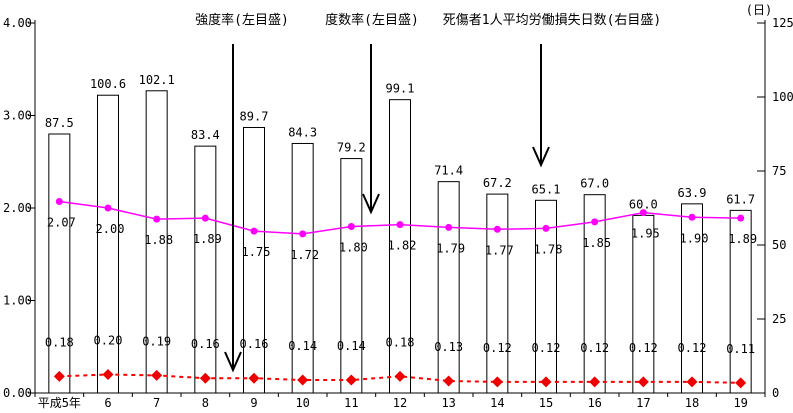 This screenshot has width=793, height=413. What do you see at coordinates (448, 171) in the screenshot?
I see `bar-value-label: 71.4` at bounding box center [448, 171].